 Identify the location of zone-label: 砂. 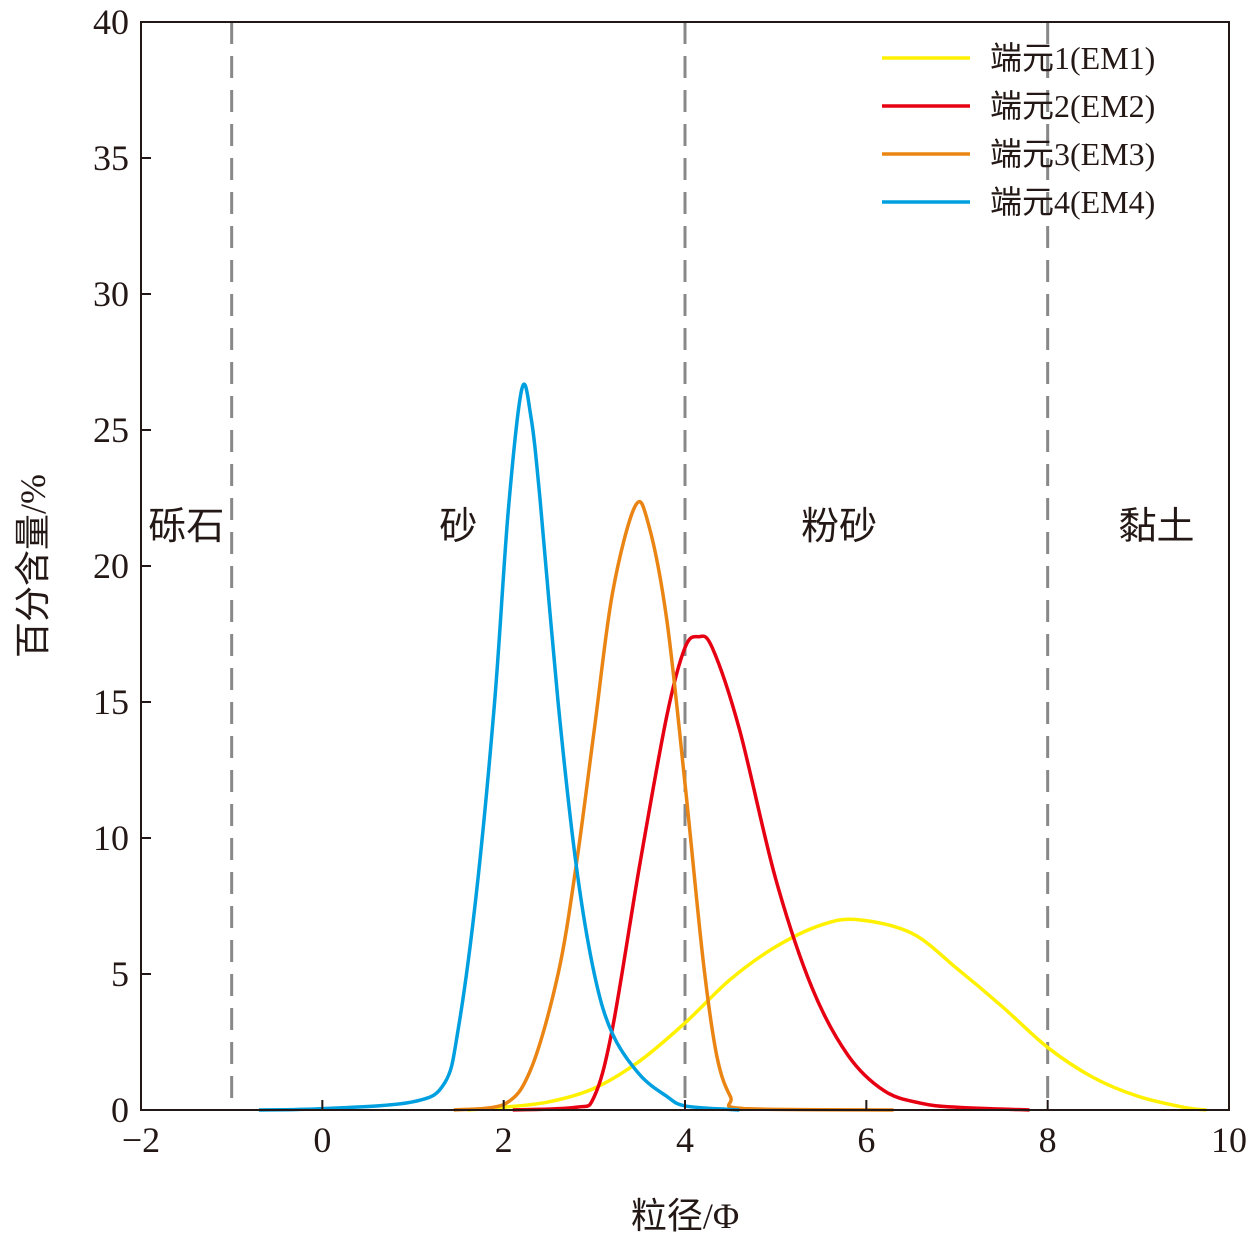
(458, 527).